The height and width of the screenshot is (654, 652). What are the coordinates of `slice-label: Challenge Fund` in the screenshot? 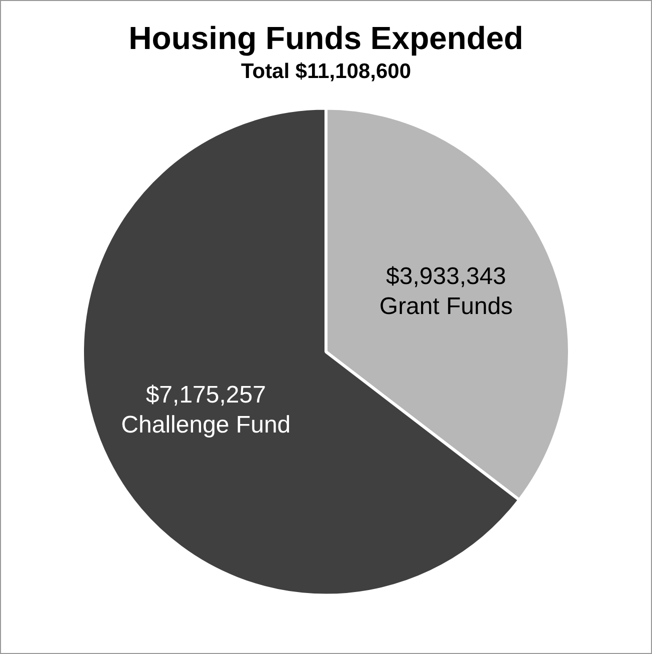 It's located at (206, 425).